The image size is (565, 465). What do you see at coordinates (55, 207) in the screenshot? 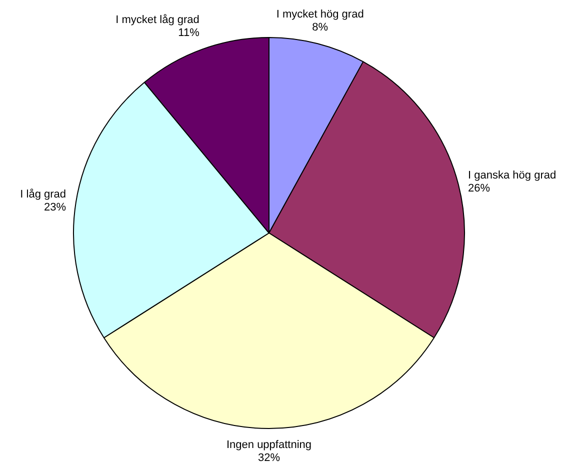
I see `data-label: 23%` at bounding box center [55, 207].